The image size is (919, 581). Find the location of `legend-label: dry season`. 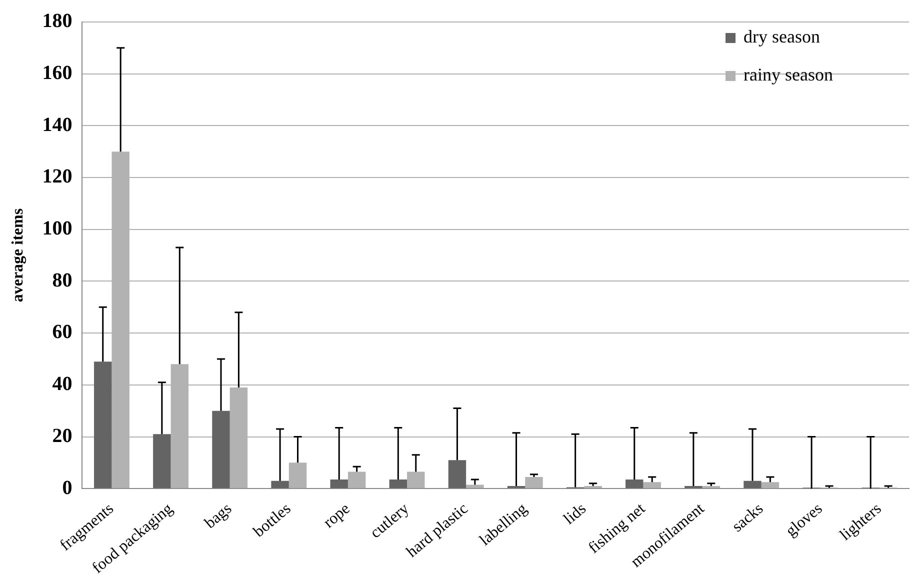

legend-label: dry season is located at coordinates (782, 36).